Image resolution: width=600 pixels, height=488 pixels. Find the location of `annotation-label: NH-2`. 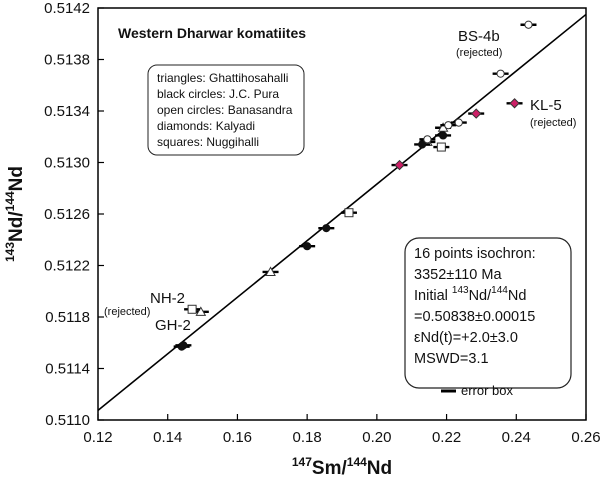

annotation-label: NH-2 is located at coordinates (167, 298).